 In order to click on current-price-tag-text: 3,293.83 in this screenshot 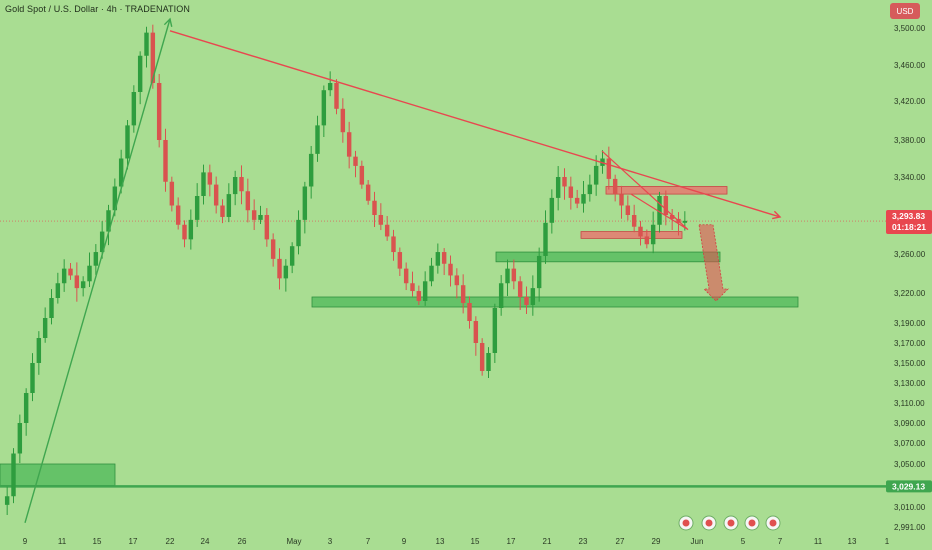, I will do `click(908, 216)`.